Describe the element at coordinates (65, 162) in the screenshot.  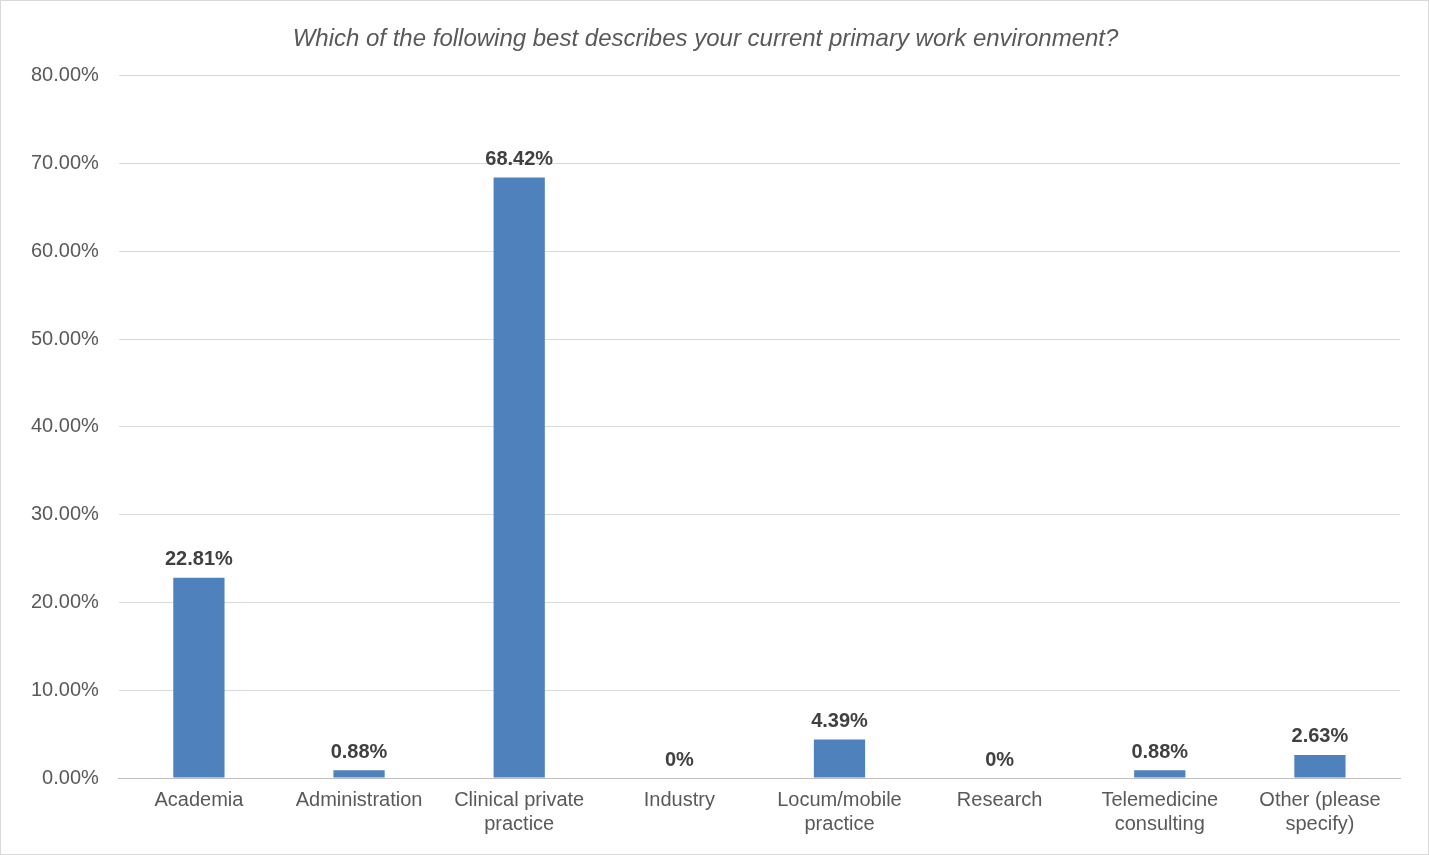
I see `y-tick-label: 70.00%` at that location.